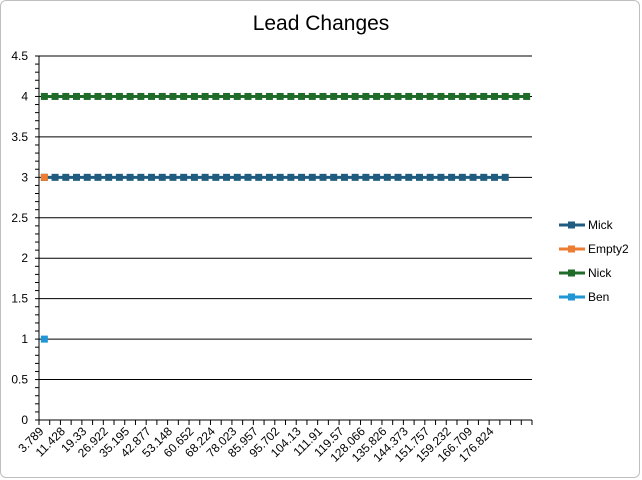 This screenshot has width=642, height=480. I want to click on y-tick-label: 4, so click(24, 96).